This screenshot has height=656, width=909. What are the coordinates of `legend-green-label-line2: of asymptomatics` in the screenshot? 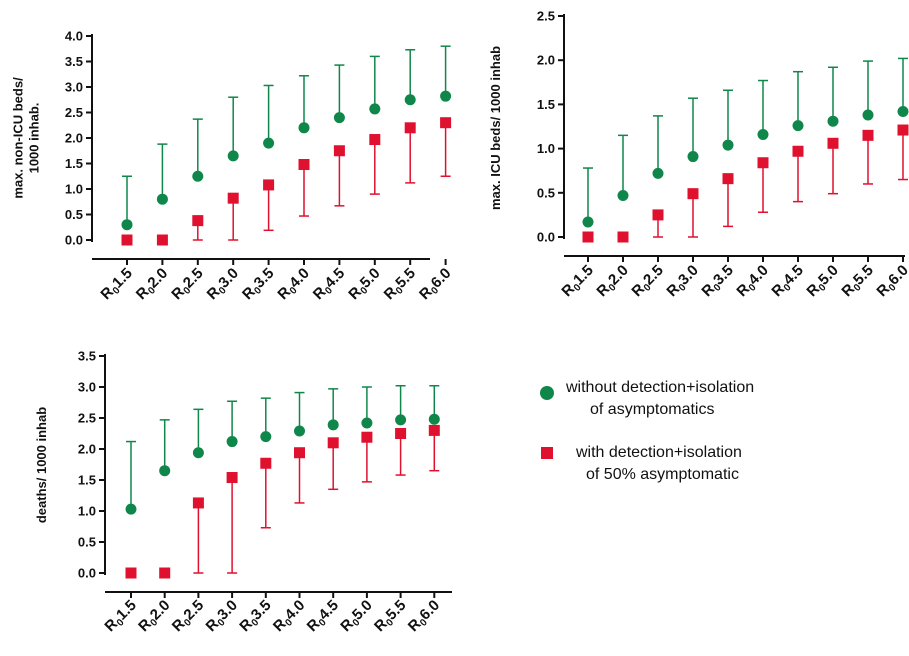 It's located at (652, 409).